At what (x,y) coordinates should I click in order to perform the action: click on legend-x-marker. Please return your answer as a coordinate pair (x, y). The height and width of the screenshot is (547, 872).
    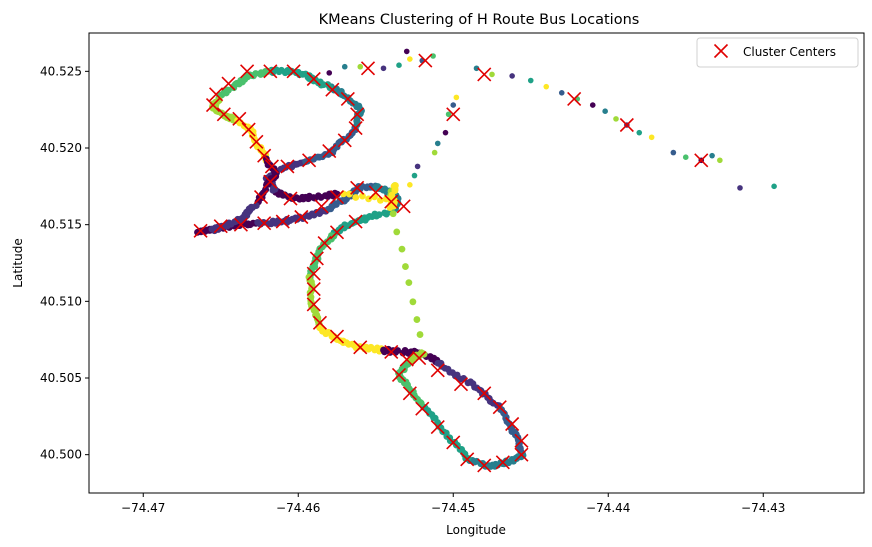
    Looking at the image, I should click on (721, 51).